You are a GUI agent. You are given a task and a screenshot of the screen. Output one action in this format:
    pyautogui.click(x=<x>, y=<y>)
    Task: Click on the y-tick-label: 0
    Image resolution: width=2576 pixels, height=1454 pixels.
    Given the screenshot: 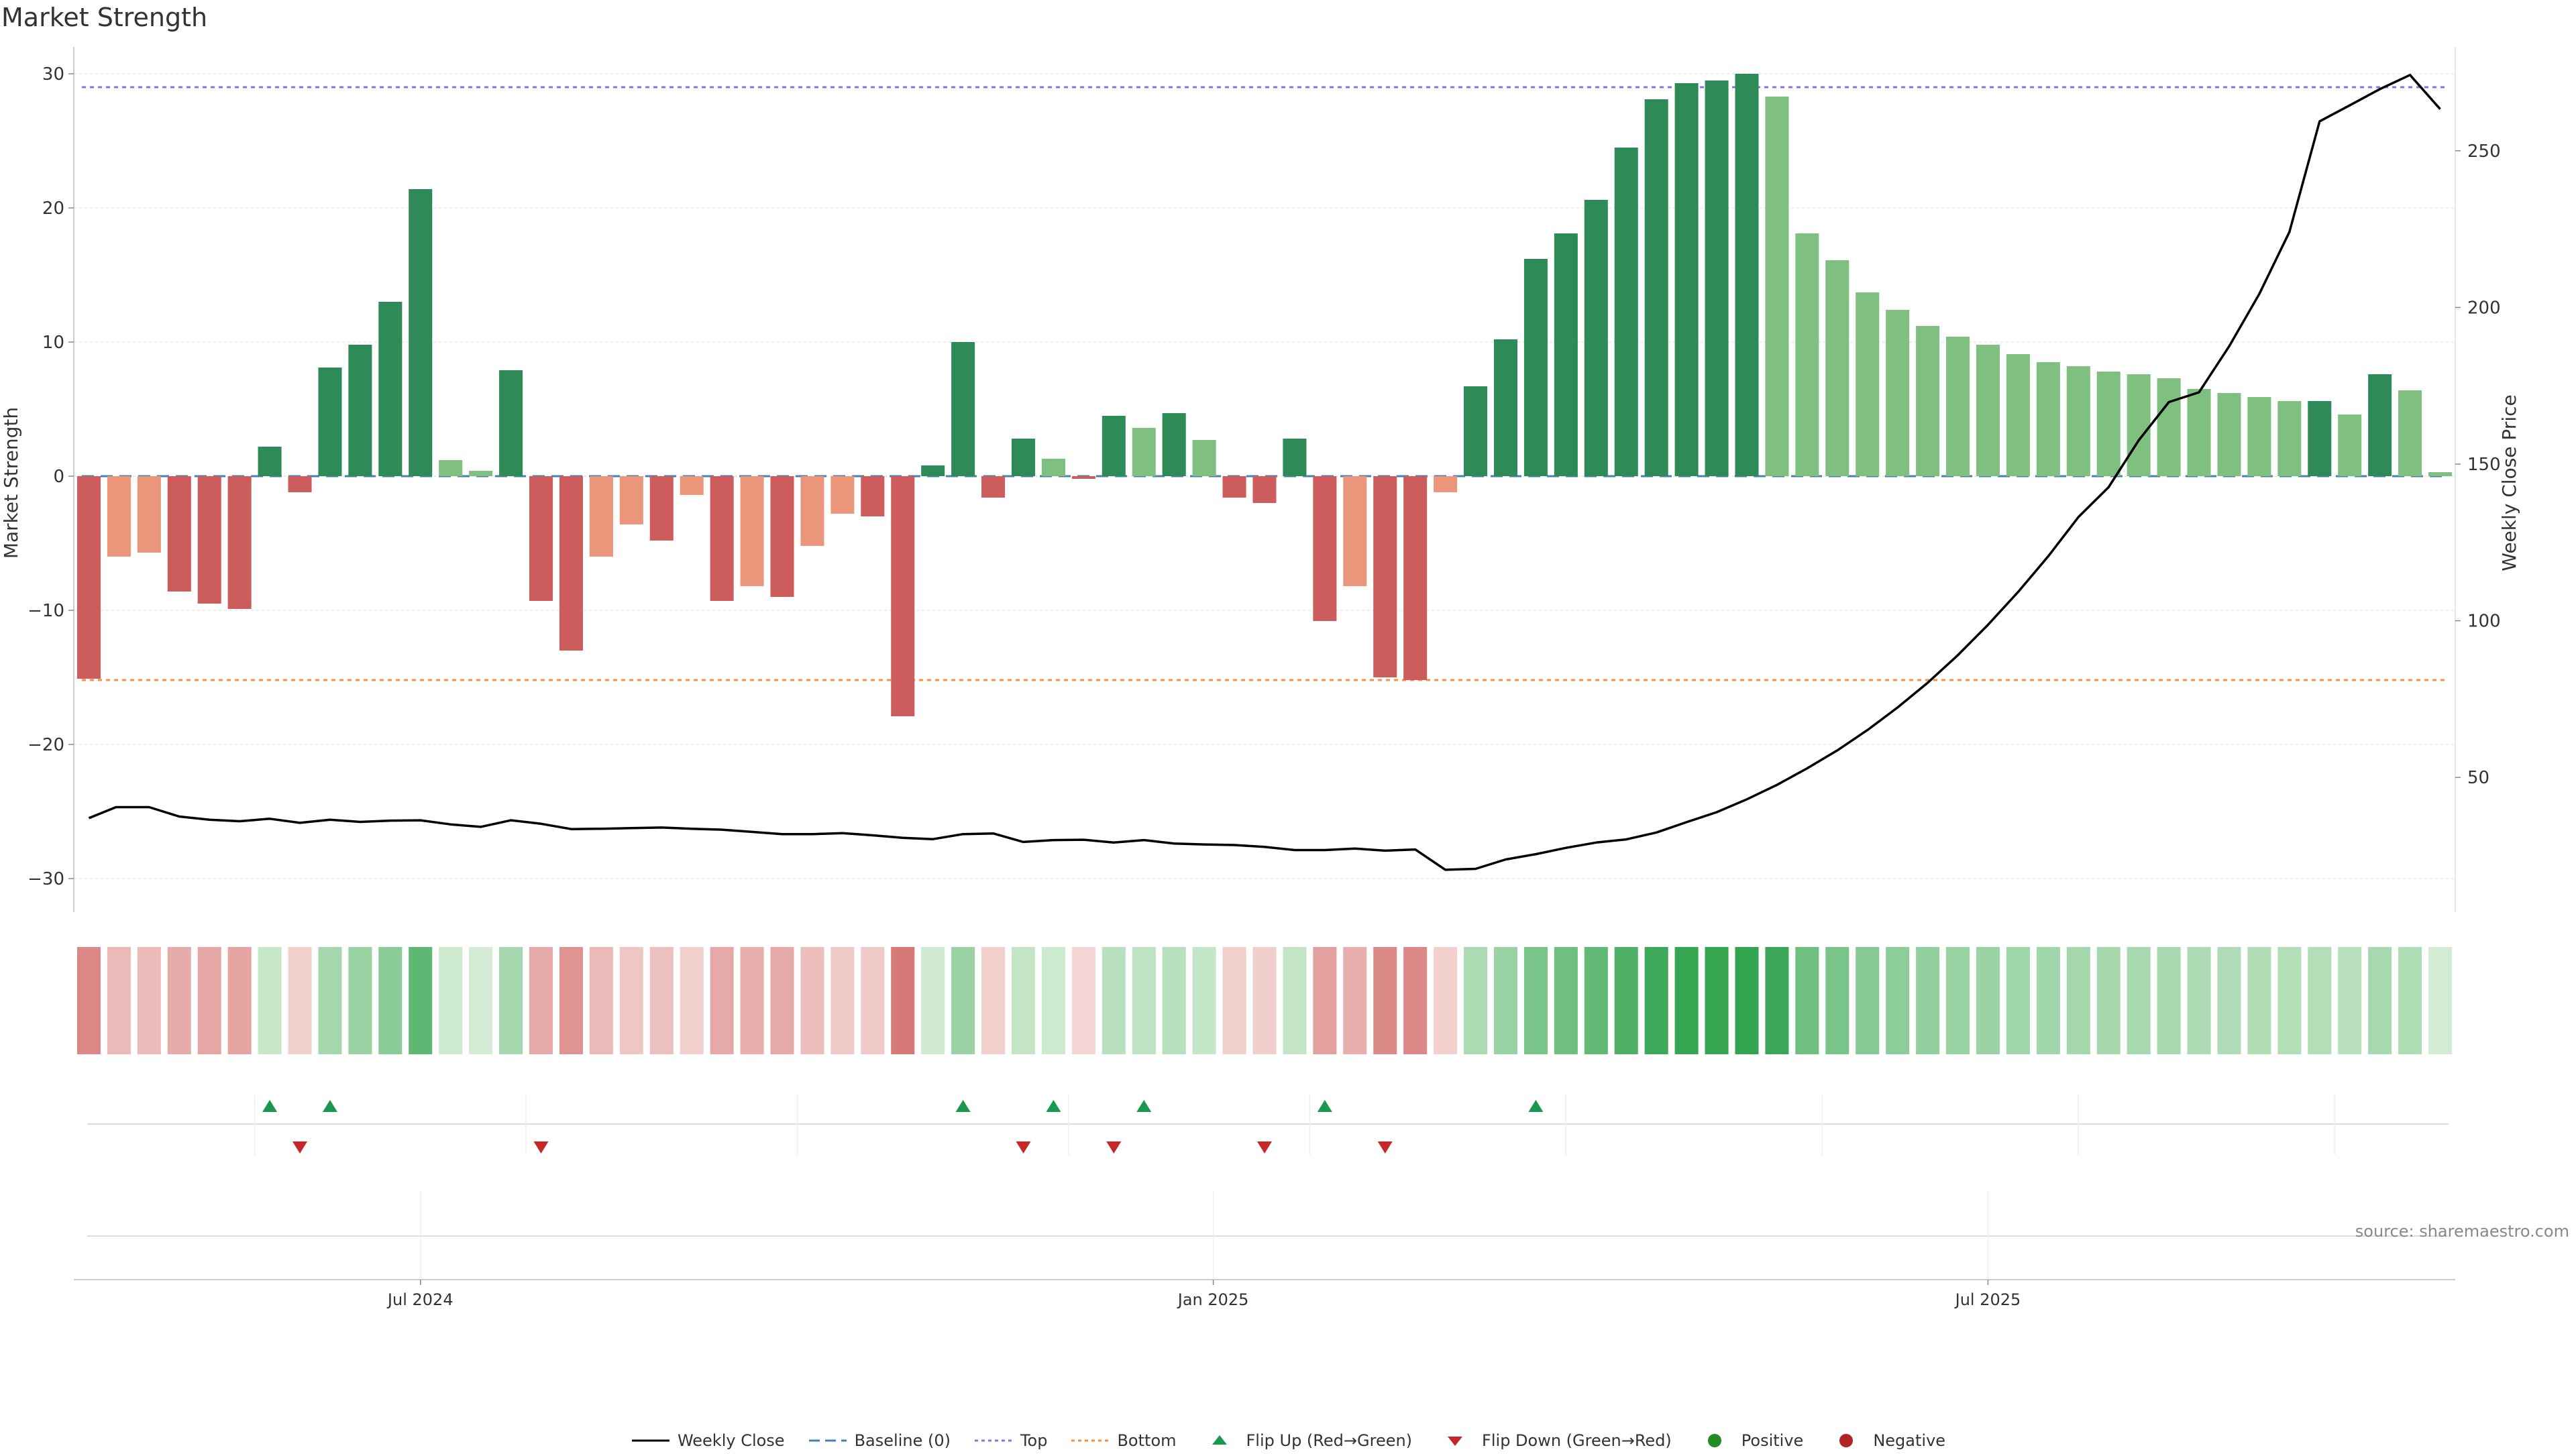 What is the action you would take?
    pyautogui.click(x=58, y=477)
    